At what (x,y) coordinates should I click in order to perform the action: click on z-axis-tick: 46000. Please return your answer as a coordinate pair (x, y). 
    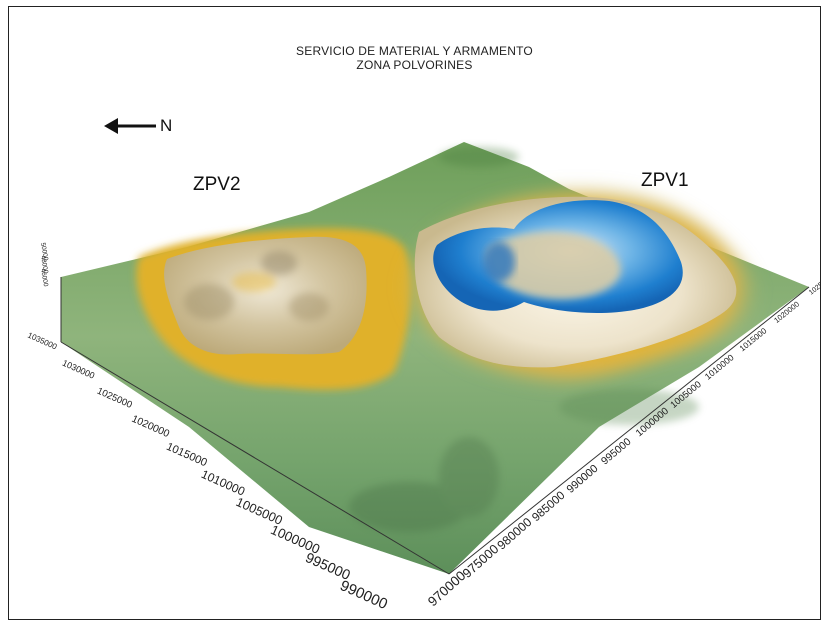
    Looking at the image, I should click on (44, 277).